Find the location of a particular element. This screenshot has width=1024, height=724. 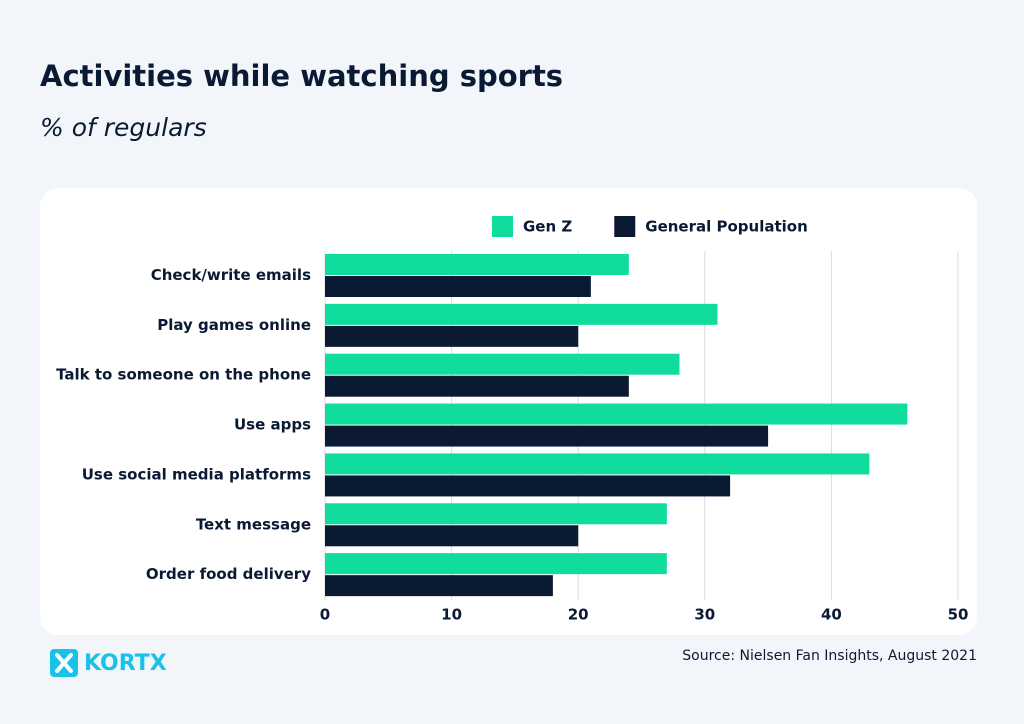

y-tick-label: Order food delivery is located at coordinates (228, 574).